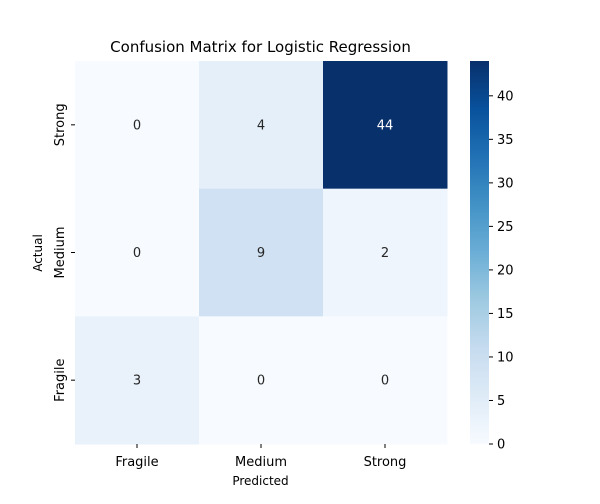  I want to click on colorbar-tick-label: 0, so click(501, 445).